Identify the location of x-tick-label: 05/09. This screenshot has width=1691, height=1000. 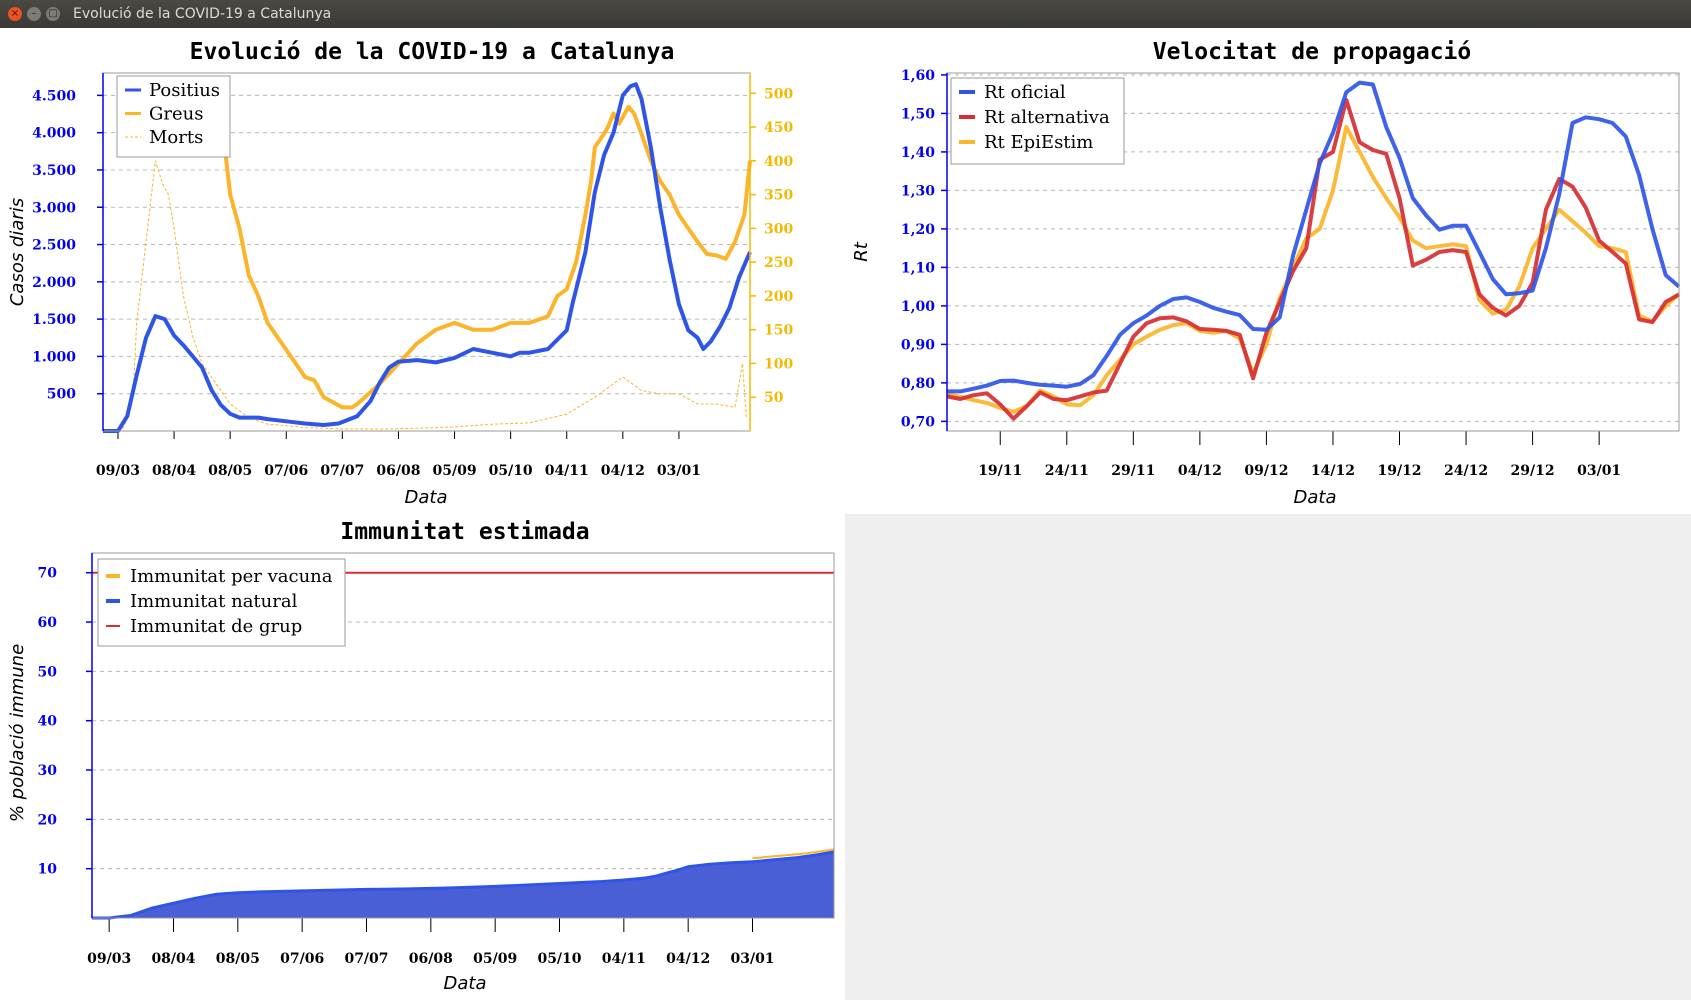
(455, 471).